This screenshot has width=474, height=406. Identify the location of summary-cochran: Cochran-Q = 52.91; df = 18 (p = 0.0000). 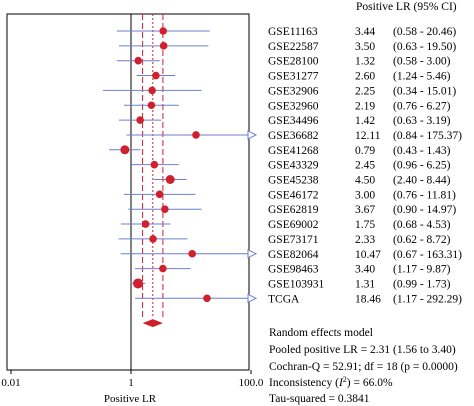
(363, 367).